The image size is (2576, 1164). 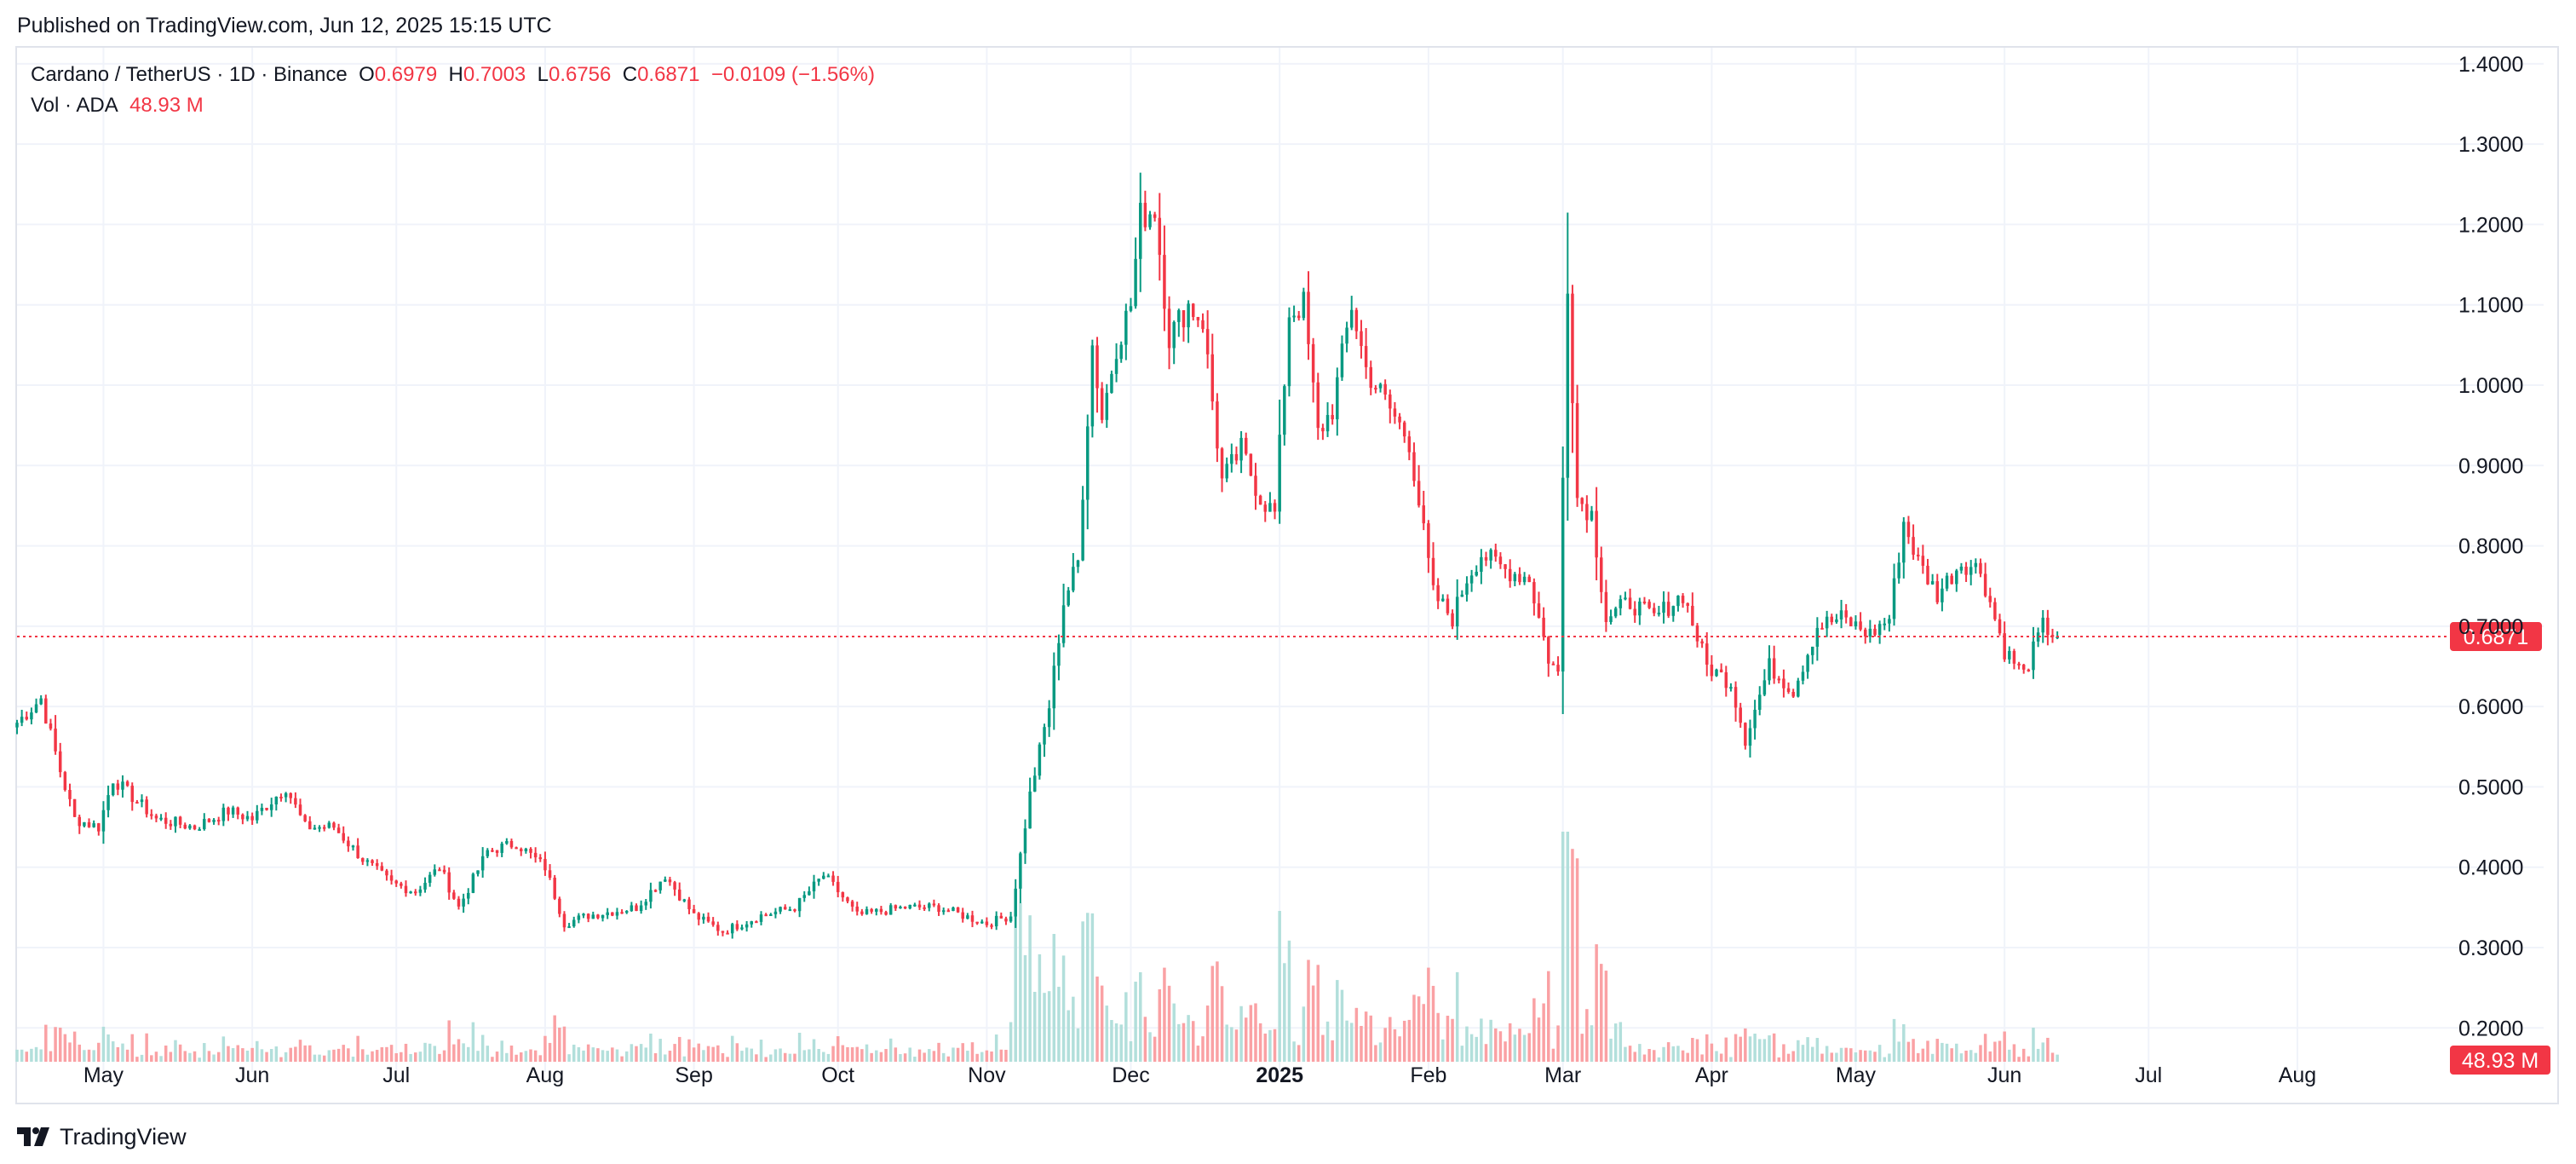 I want to click on symbol-title: Cardano / TetherUS · 1D · Binance, so click(x=190, y=74).